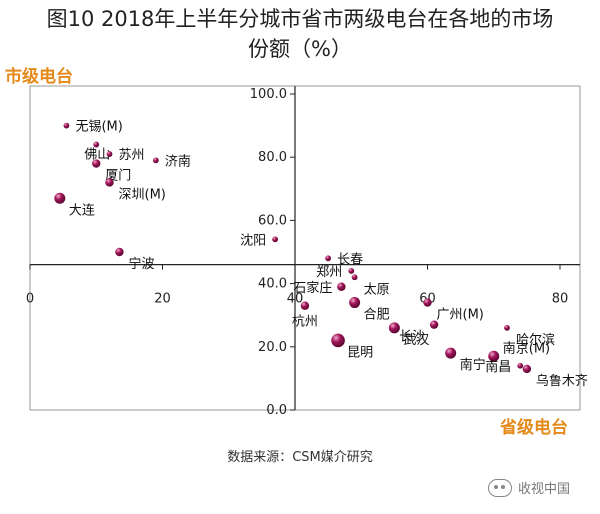 The height and width of the screenshot is (514, 600). What do you see at coordinates (329, 272) in the screenshot?
I see `data-point-label: 郑州` at bounding box center [329, 272].